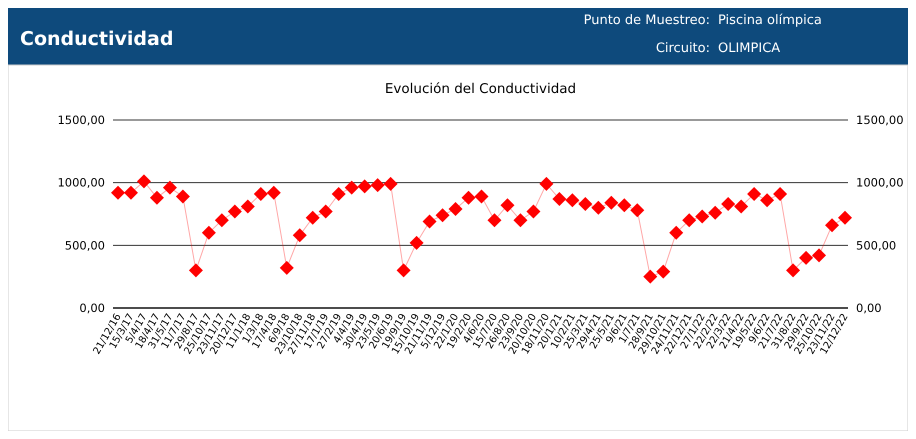 The width and height of the screenshot is (916, 439). I want to click on text: Punto de Muestreo: Piscina olímpica, so click(703, 20).